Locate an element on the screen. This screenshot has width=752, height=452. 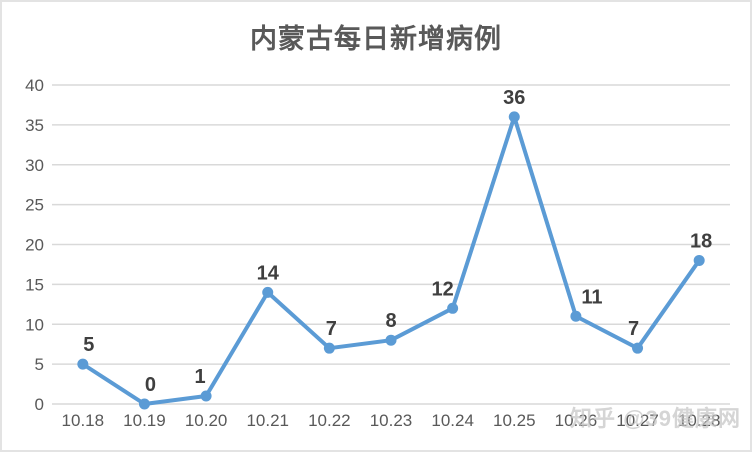
x-tick-label: 10.22 is located at coordinates (329, 420).